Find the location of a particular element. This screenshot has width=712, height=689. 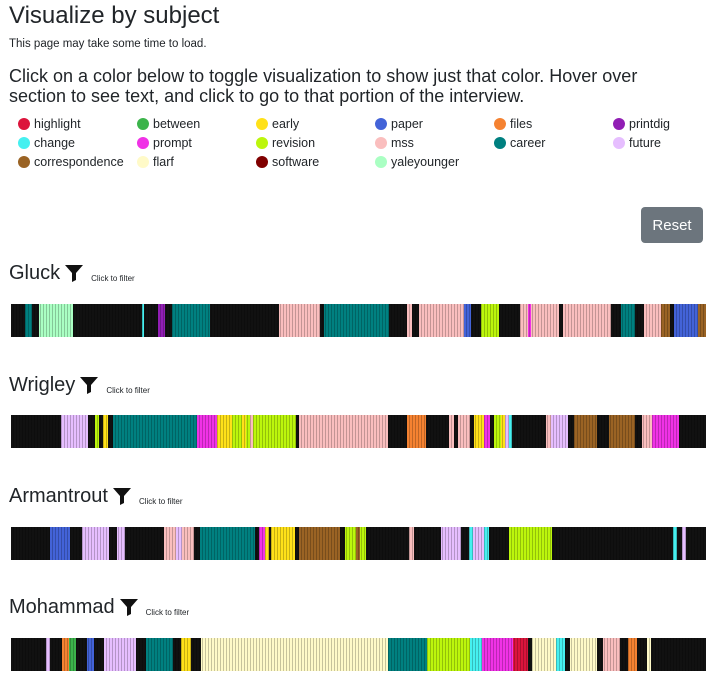

reset-button: Reset is located at coordinates (672, 225).